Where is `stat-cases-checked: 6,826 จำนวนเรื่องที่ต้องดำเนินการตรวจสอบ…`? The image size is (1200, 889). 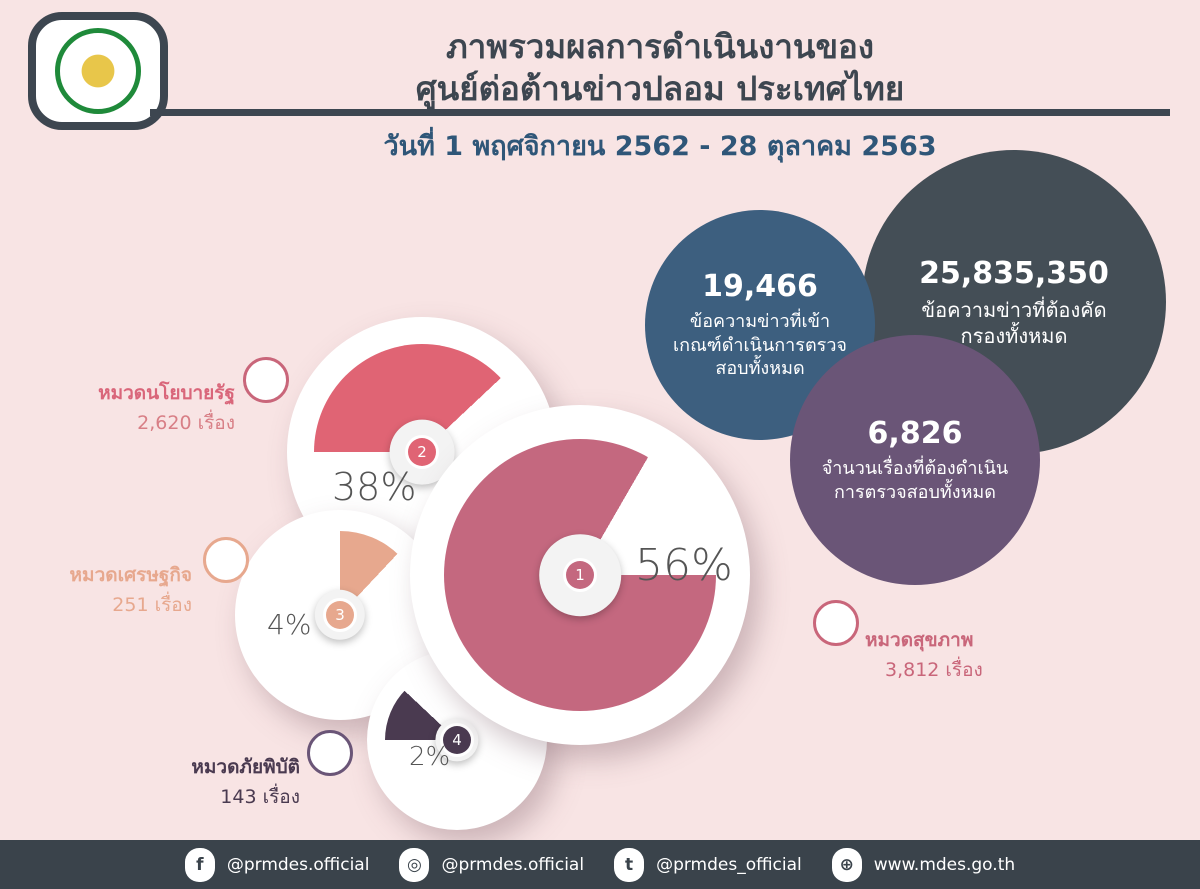 stat-cases-checked: 6,826 จำนวนเรื่องที่ต้องดำเนินการตรวจสอบ… is located at coordinates (915, 460).